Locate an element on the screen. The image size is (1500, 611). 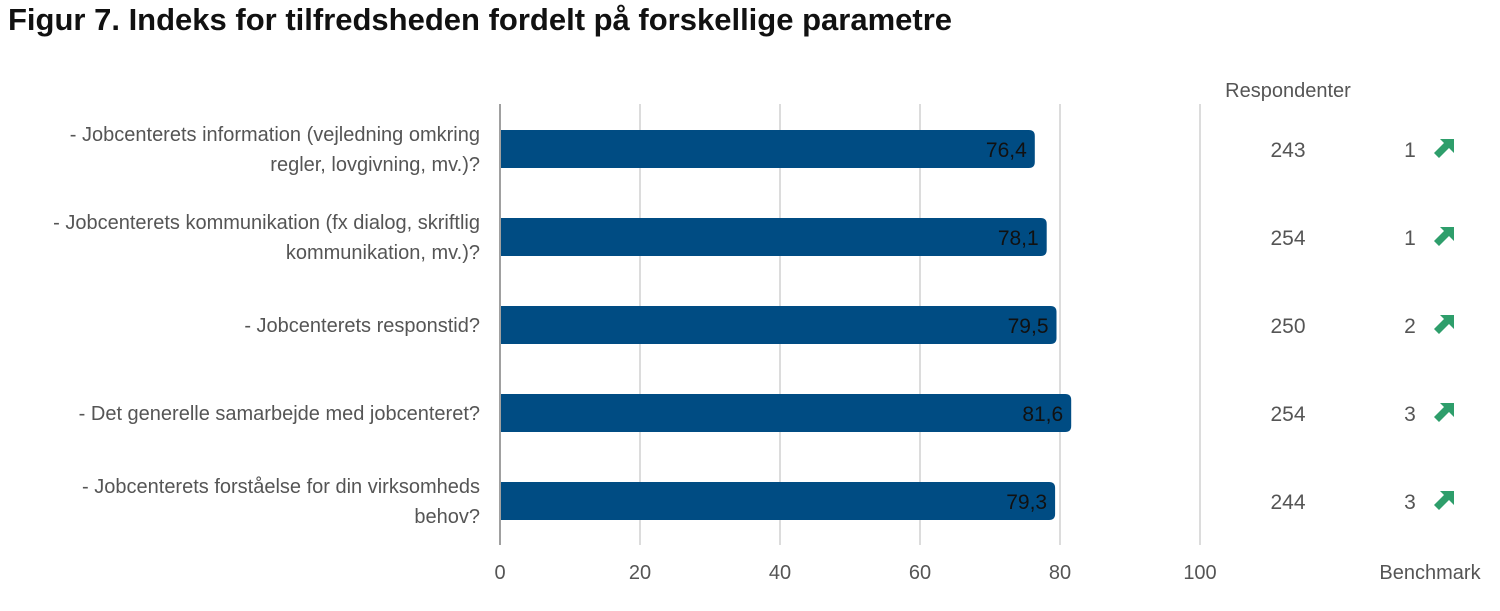
category-label: behov? is located at coordinates (447, 517).